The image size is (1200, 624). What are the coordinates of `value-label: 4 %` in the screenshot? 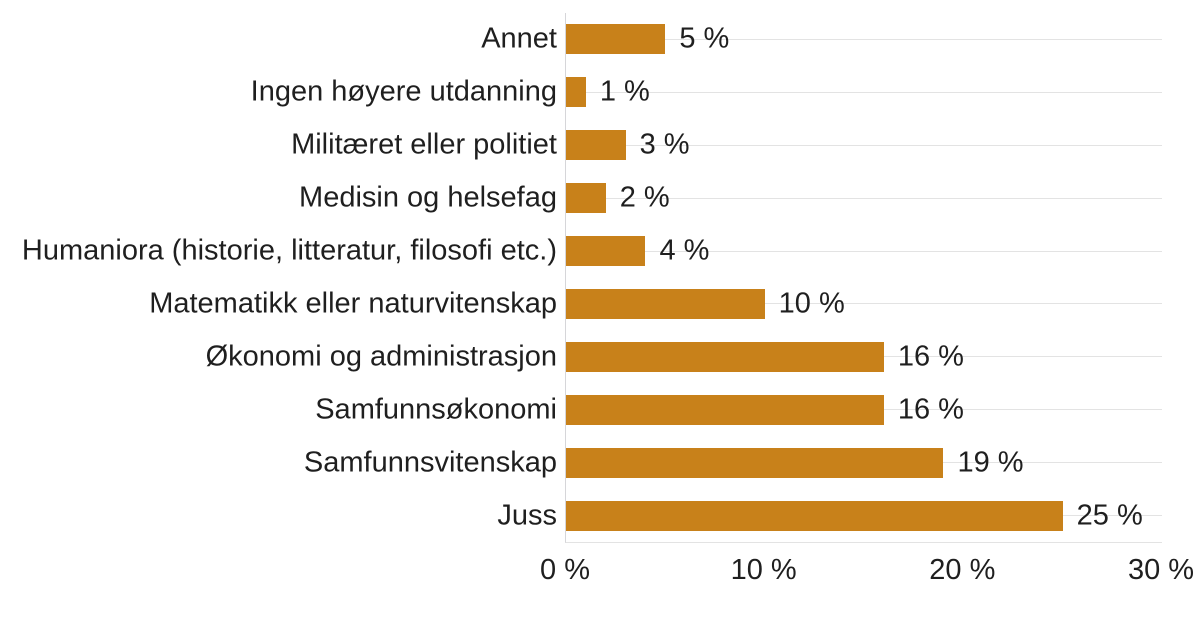 It's located at (684, 250).